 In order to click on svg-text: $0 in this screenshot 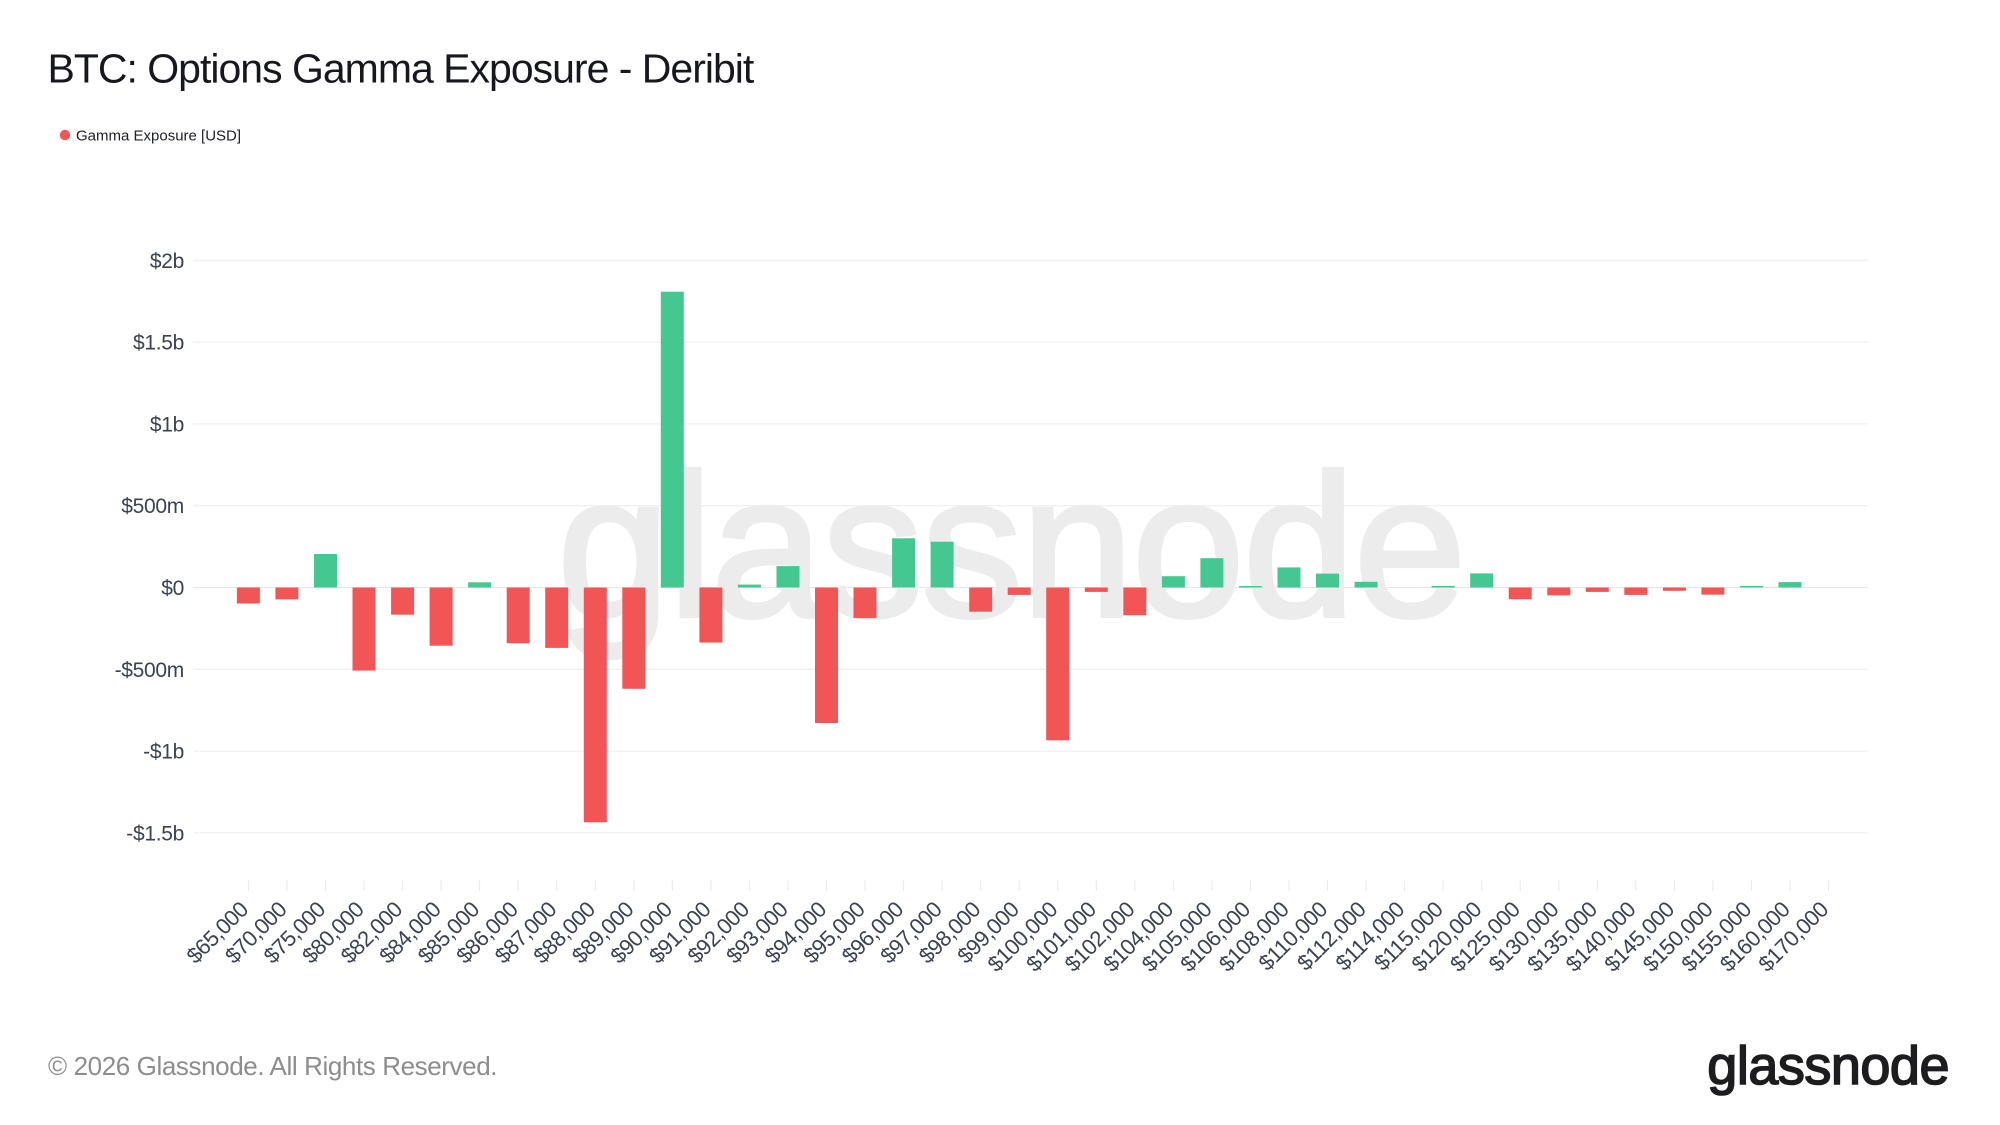, I will do `click(172, 588)`.